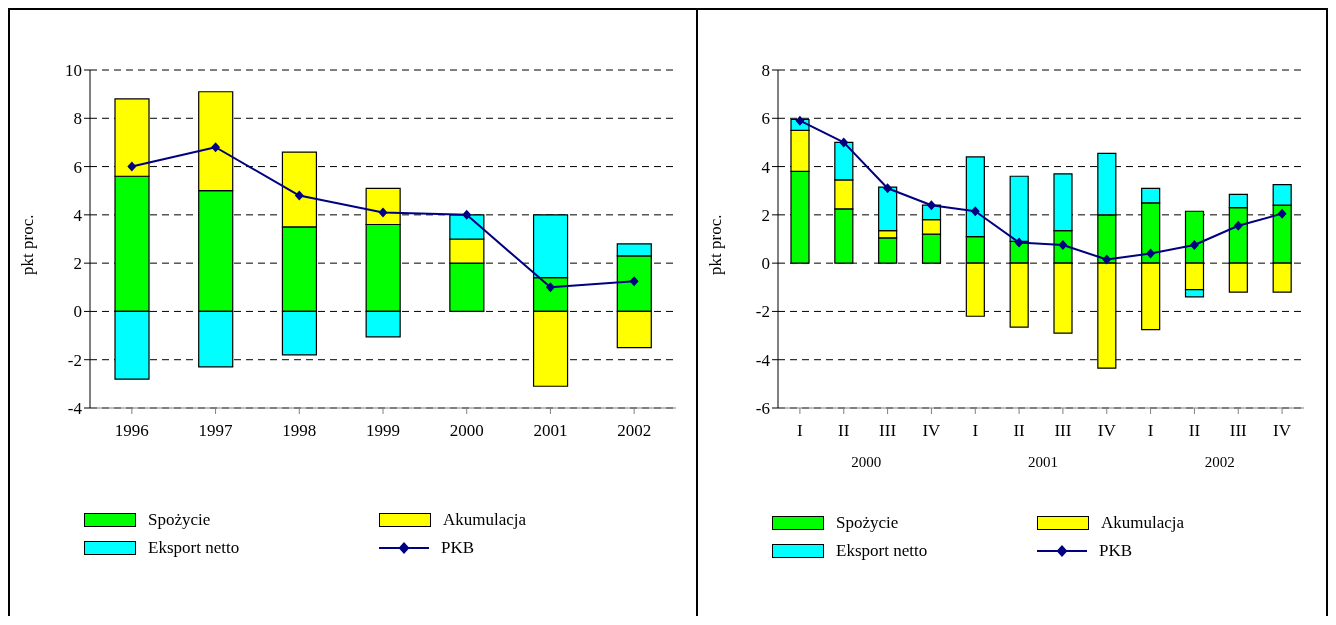  What do you see at coordinates (216, 431) in the screenshot?
I see `x-tick-label: 1997` at bounding box center [216, 431].